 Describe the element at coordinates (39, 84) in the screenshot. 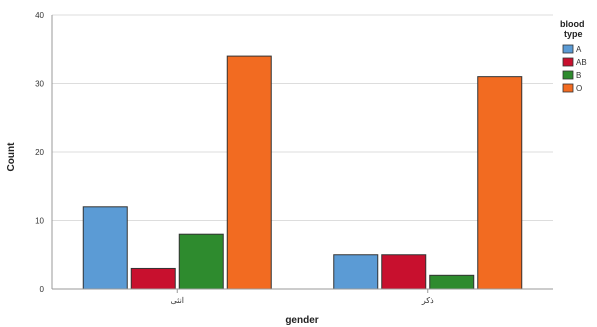

I see `y-tick-label-30: 30` at that location.